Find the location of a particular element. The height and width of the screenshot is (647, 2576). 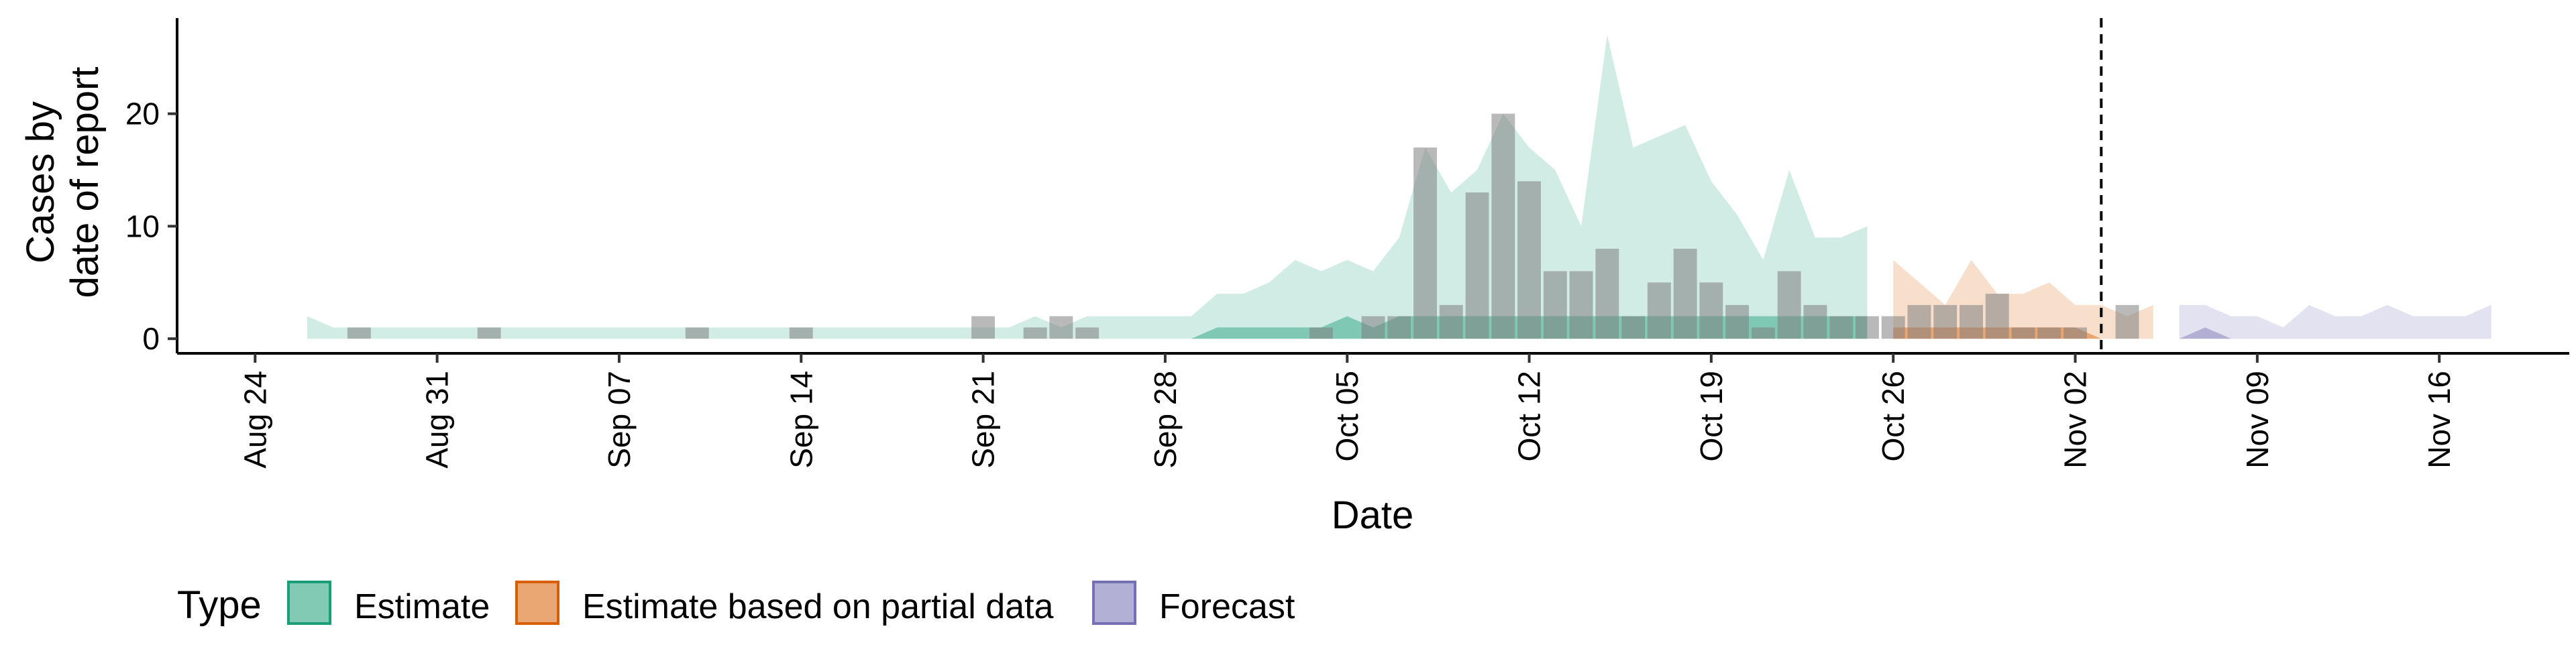

x-tick-label: Nov 02 is located at coordinates (2075, 420).